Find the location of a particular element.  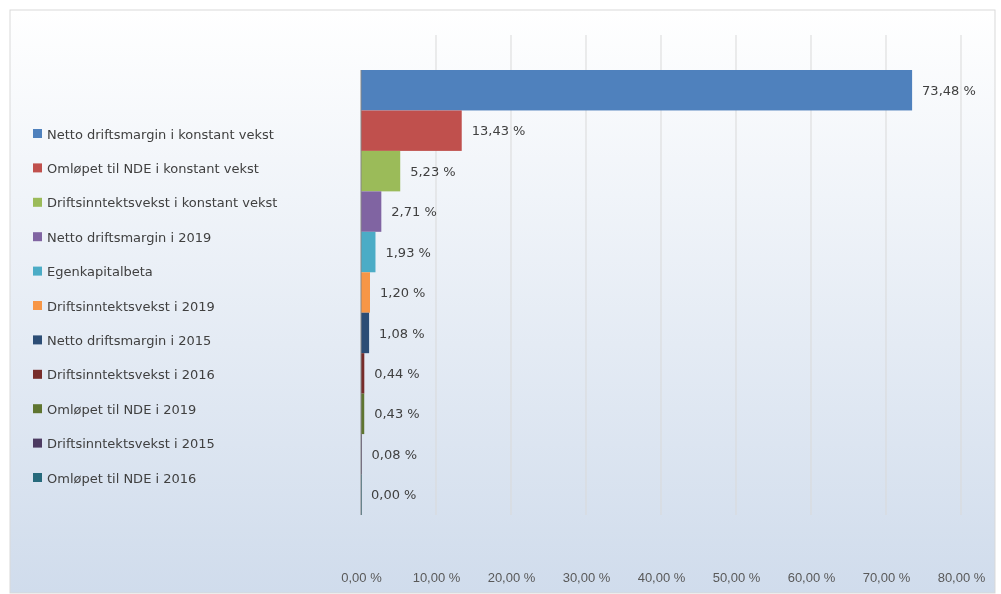

data-label: 0,00 % is located at coordinates (394, 495).